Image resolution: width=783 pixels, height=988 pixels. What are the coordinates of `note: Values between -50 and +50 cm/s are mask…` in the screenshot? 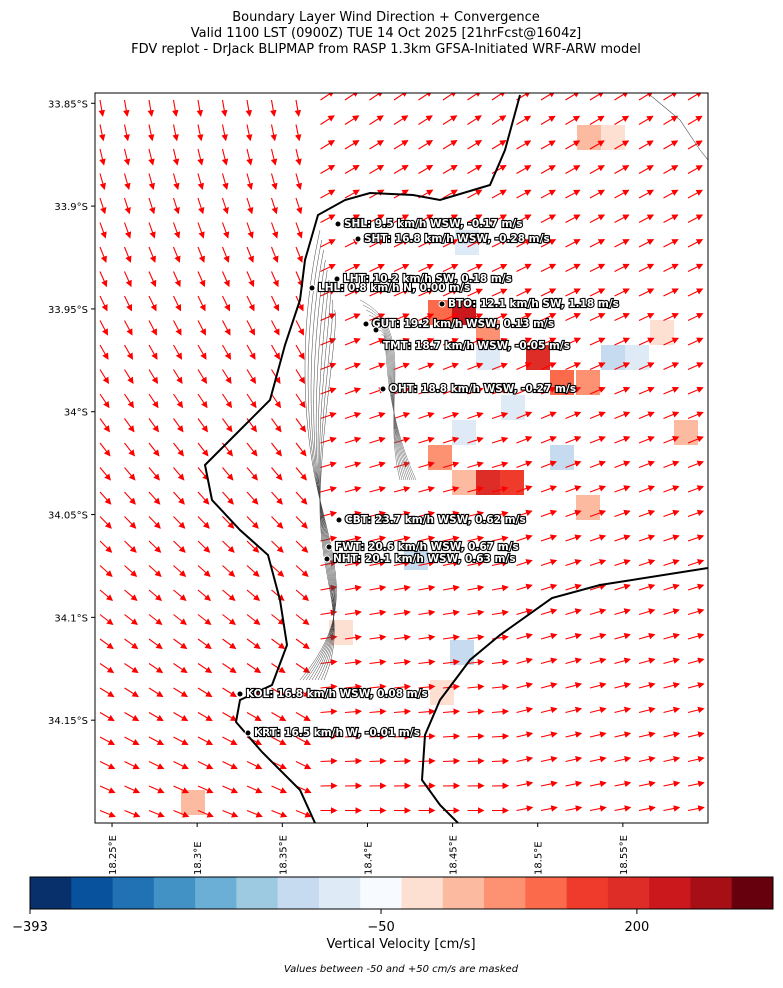 It's located at (401, 969).